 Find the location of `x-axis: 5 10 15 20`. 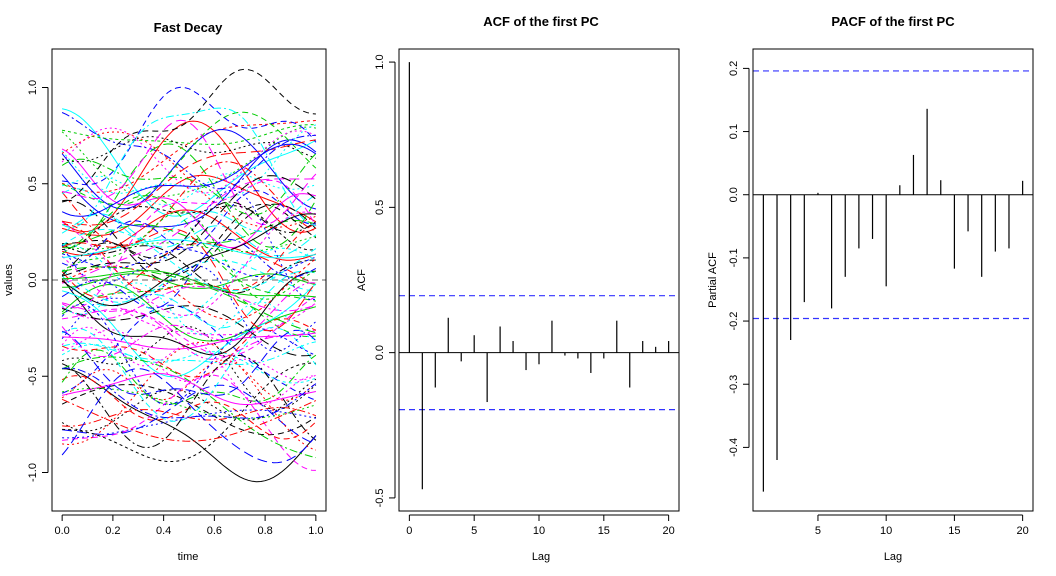

x-axis: 5 10 15 20 is located at coordinates (922, 525).